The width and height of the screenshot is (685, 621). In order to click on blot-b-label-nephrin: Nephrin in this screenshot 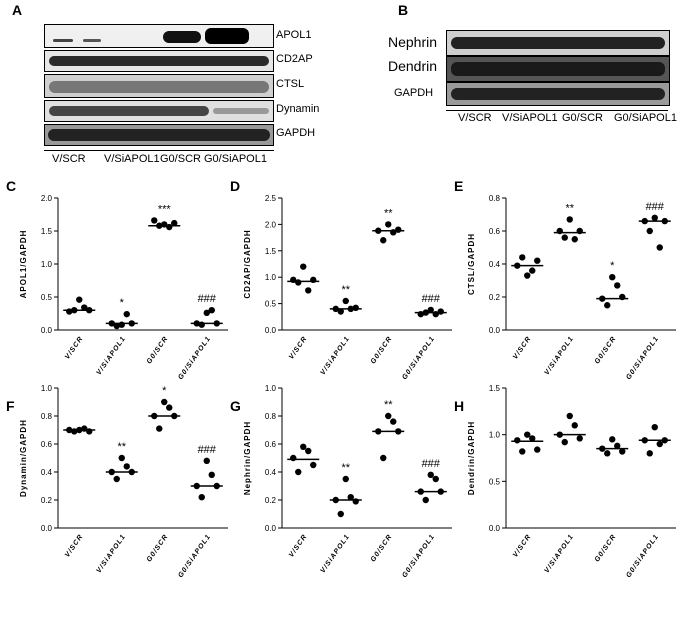, I will do `click(413, 42)`.